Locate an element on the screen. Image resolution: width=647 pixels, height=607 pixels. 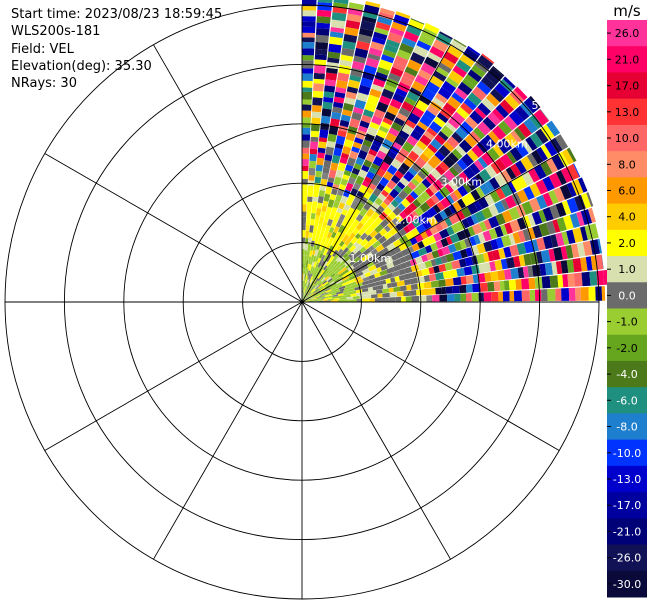
range-ring-label: 1.00km is located at coordinates (371, 258).